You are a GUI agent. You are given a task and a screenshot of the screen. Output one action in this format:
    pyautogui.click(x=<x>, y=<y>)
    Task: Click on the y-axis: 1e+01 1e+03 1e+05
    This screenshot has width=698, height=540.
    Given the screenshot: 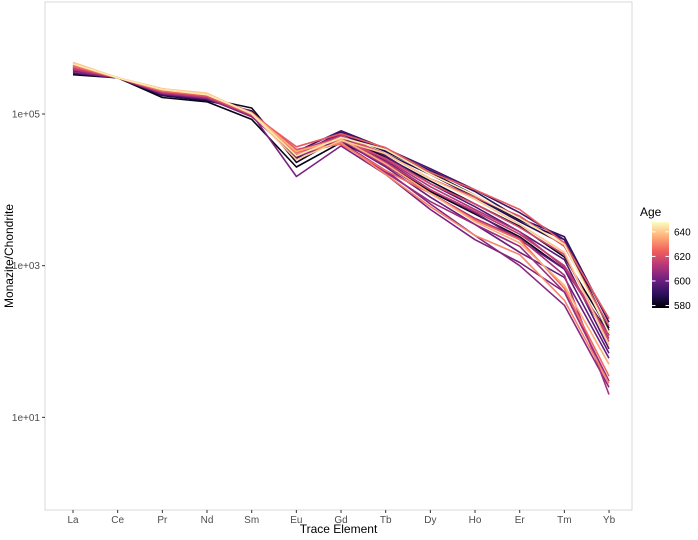 What is the action you would take?
    pyautogui.click(x=28, y=267)
    